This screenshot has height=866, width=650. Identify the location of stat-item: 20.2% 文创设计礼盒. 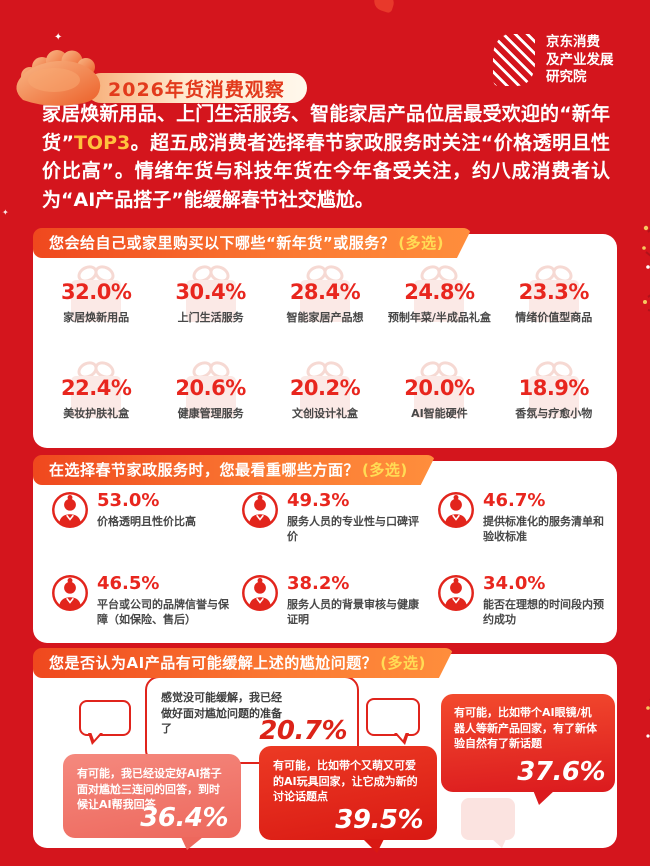
(325, 407).